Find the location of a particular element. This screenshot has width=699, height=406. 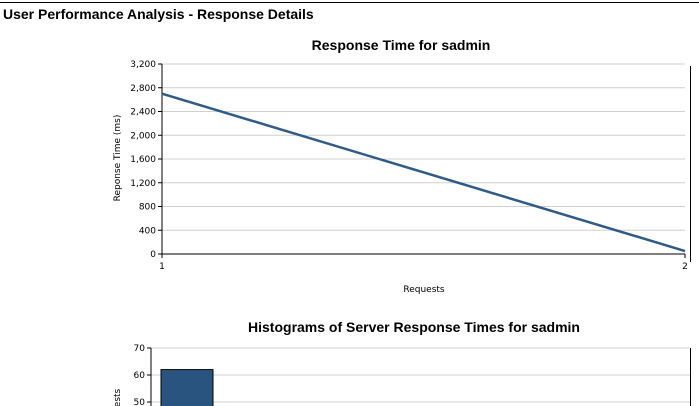

chart1-y-tick-label: 1,600 is located at coordinates (143, 160).